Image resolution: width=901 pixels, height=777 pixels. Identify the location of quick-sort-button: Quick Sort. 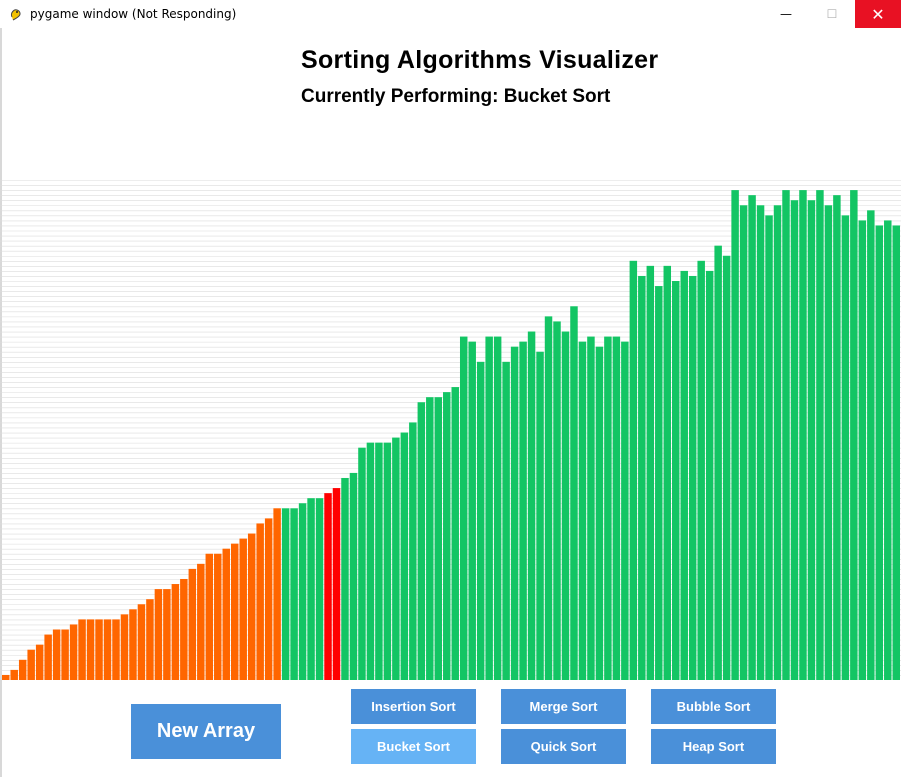
(563, 746).